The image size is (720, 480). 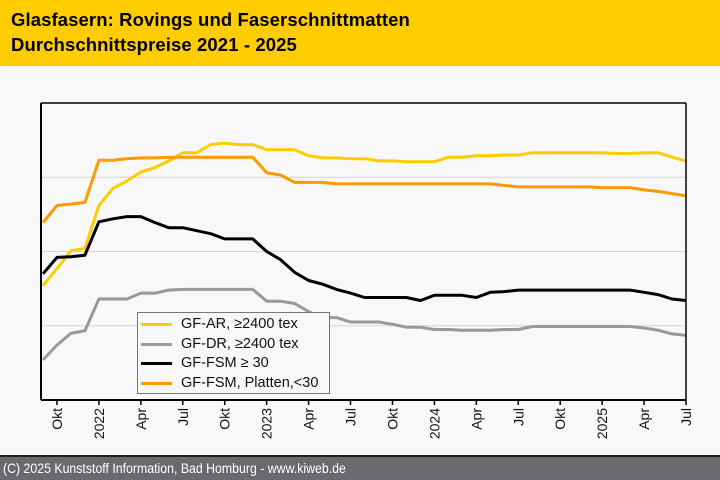 What do you see at coordinates (156, 363) in the screenshot?
I see `legend-swatch-gf-fsm` at bounding box center [156, 363].